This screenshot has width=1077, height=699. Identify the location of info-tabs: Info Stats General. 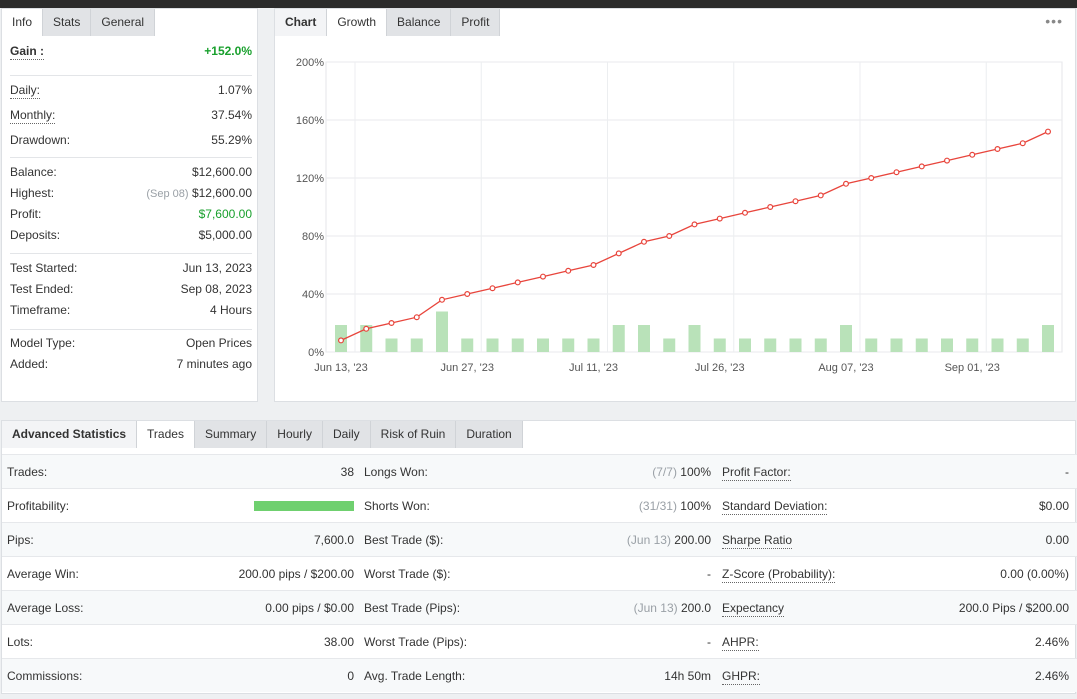
(79, 22).